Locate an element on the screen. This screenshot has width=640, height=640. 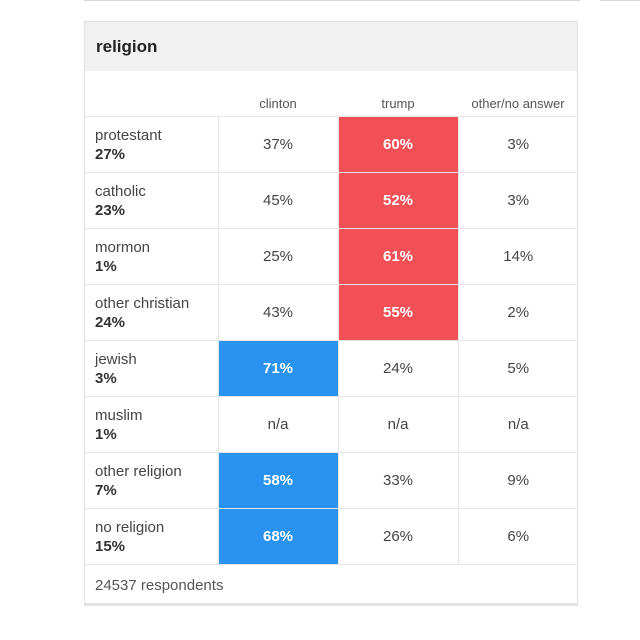
row-share: 7% is located at coordinates (106, 490).